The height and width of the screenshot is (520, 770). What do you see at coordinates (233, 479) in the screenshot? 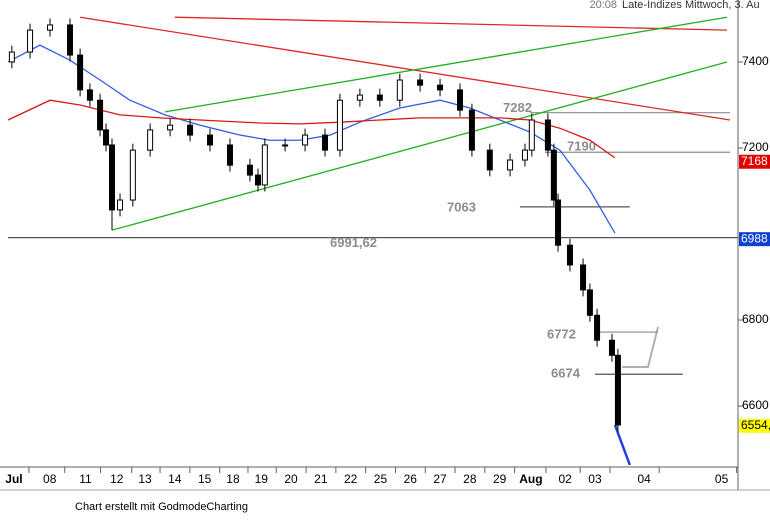
I see `x-tick-label: 18` at bounding box center [233, 479].